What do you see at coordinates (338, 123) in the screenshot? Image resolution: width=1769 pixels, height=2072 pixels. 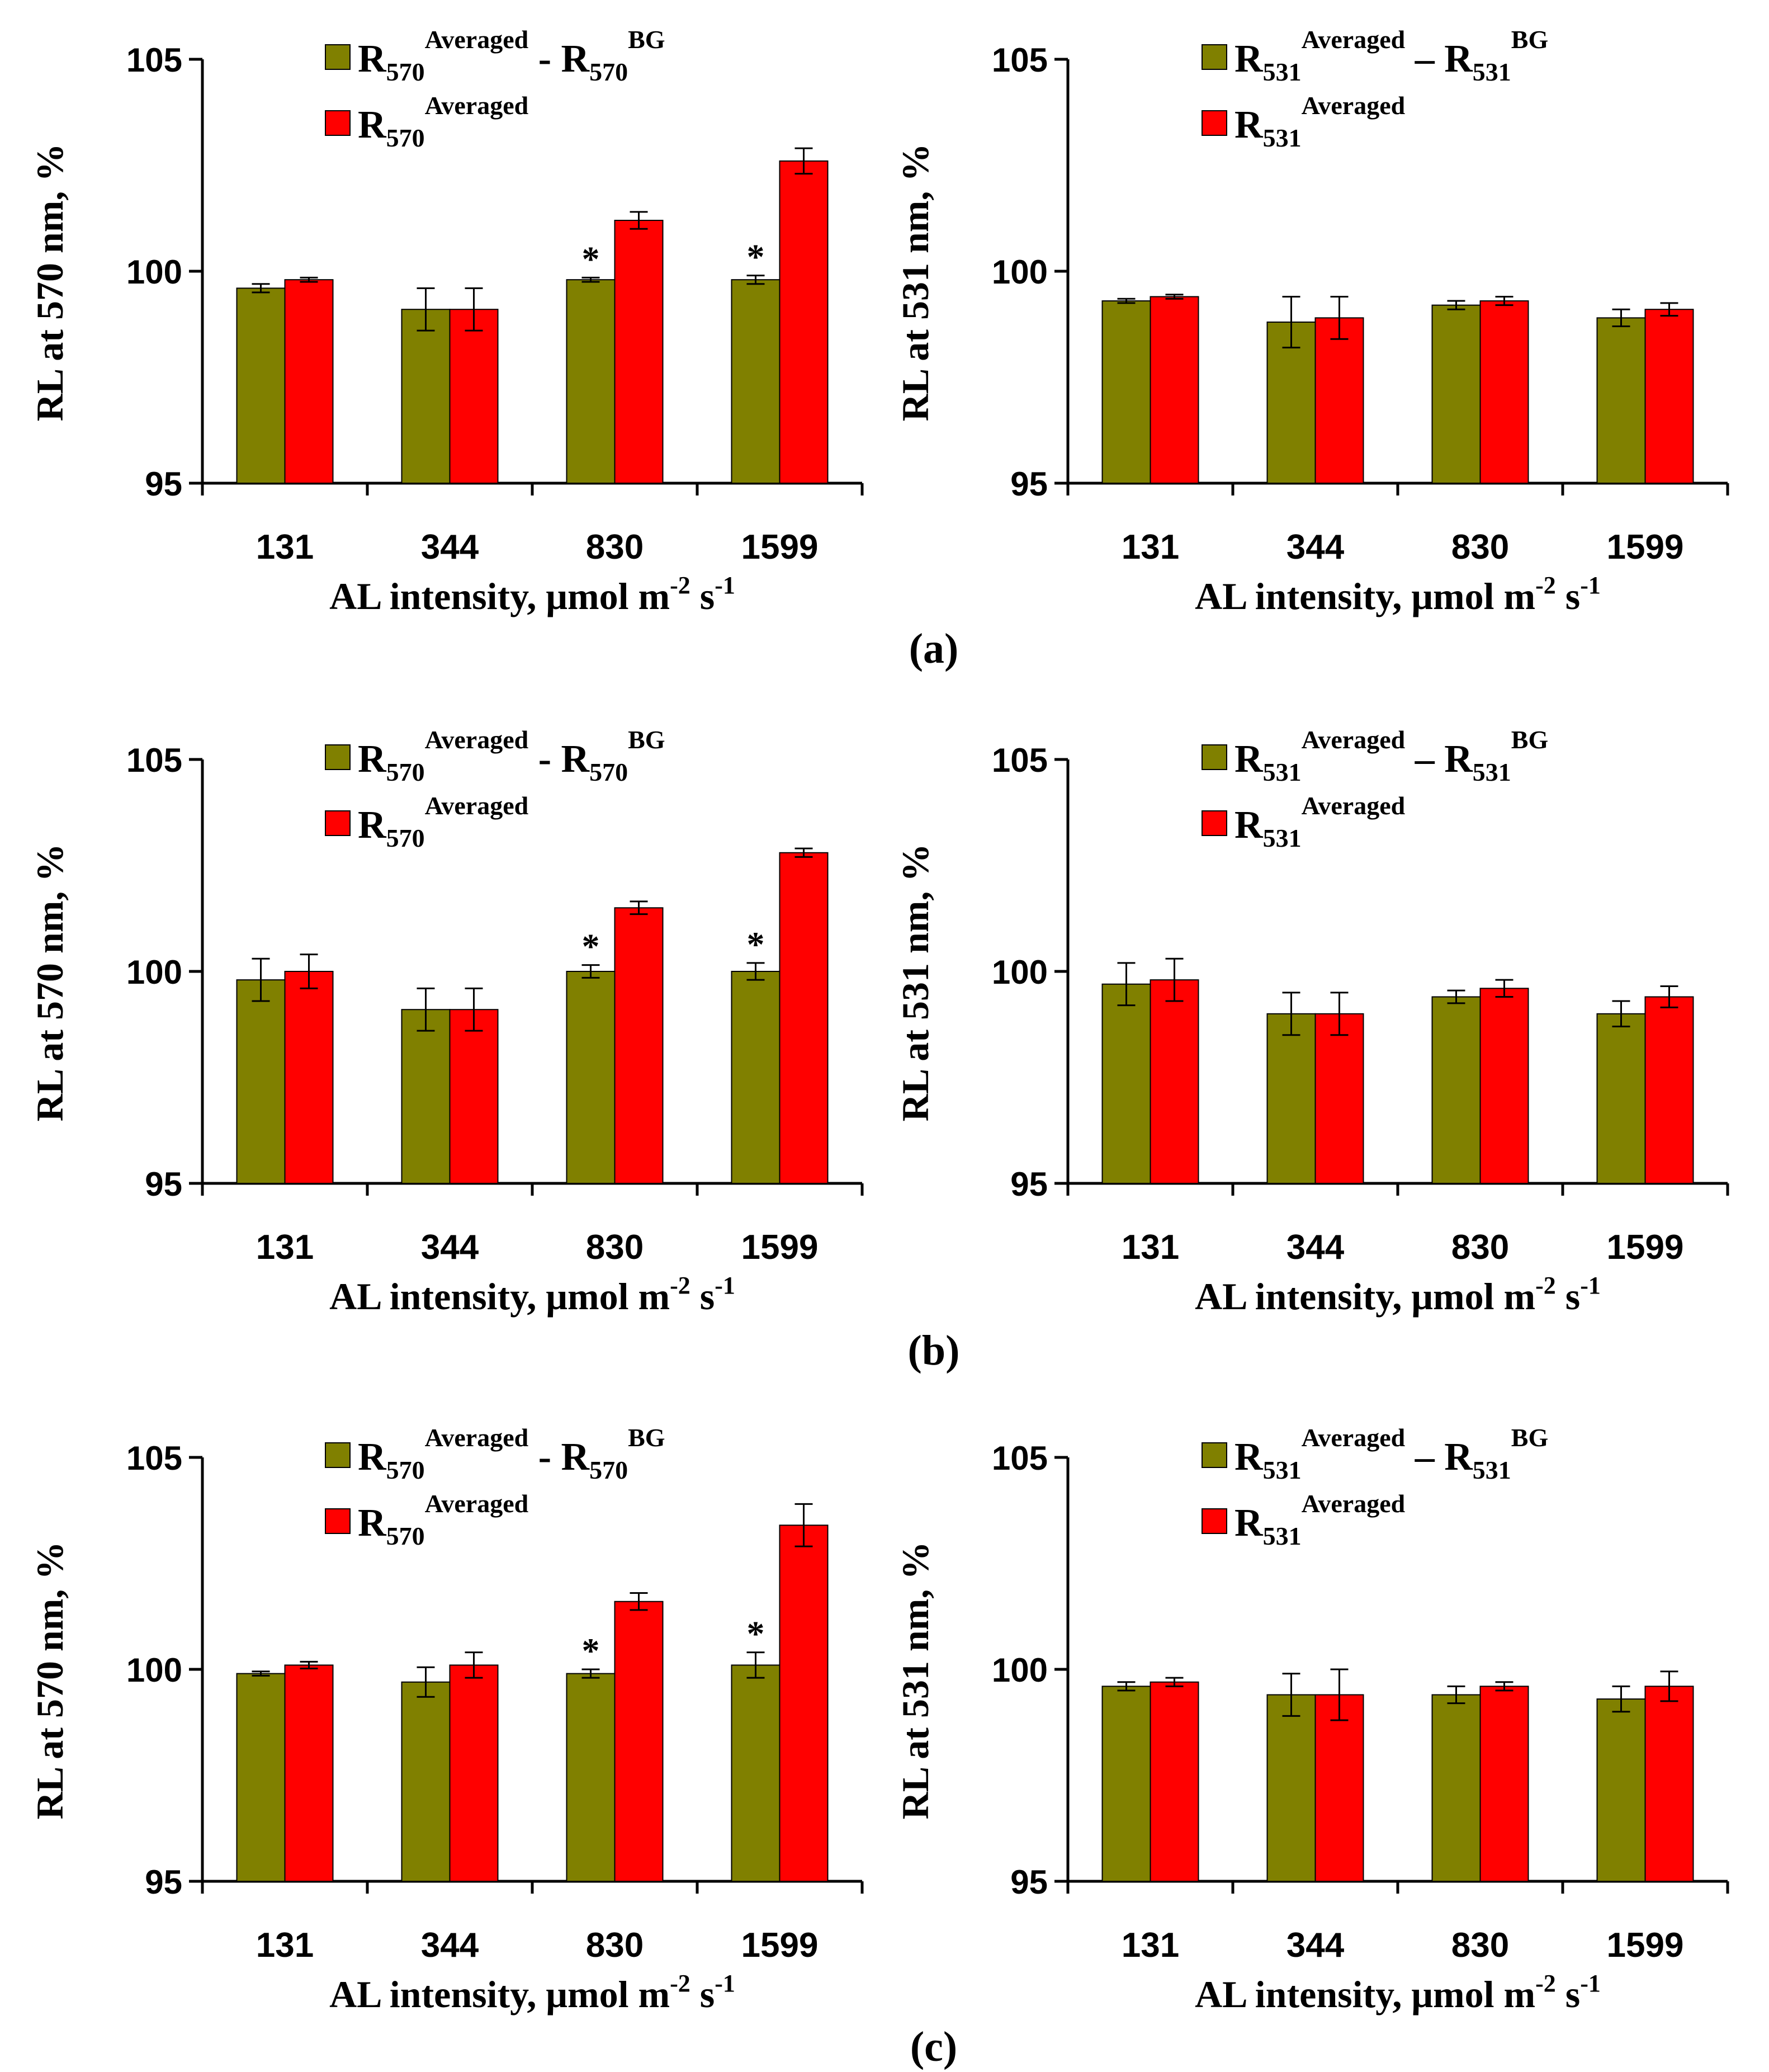 I see `legend-swatch-averaged` at bounding box center [338, 123].